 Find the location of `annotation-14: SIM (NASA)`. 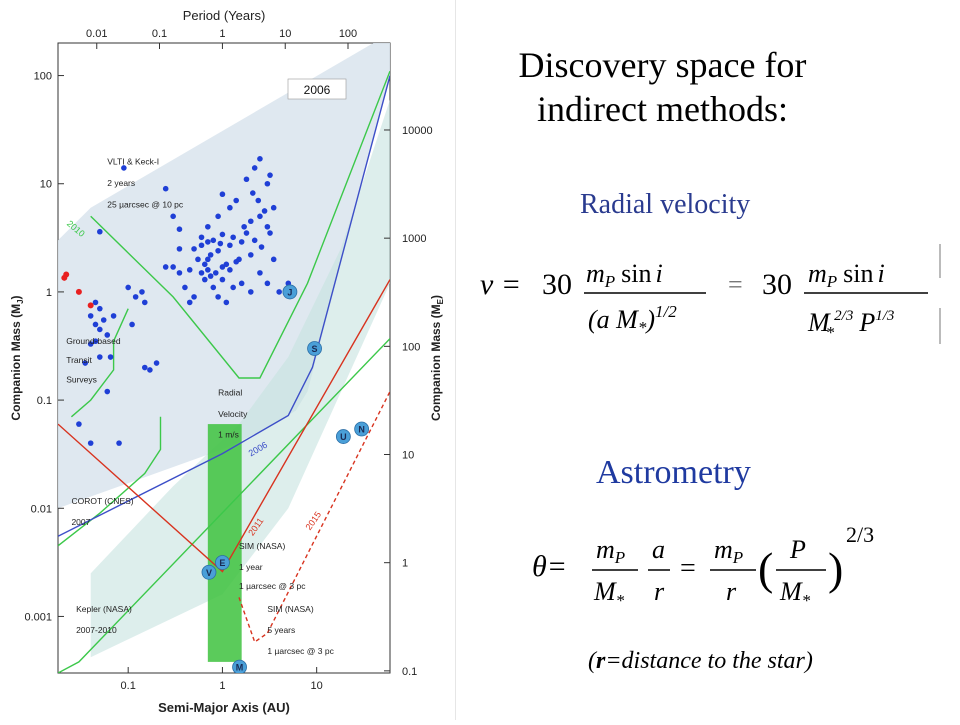

annotation-14: SIM (NASA) is located at coordinates (290, 609).